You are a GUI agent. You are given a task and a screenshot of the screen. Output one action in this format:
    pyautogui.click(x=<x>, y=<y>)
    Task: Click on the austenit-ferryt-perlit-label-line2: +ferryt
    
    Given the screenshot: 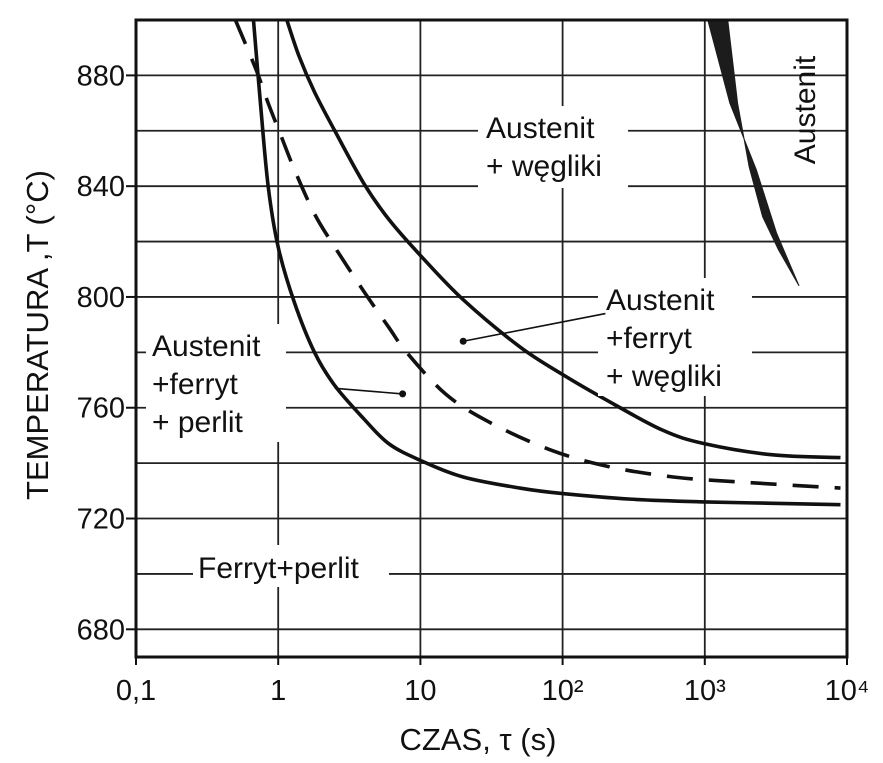 What is the action you would take?
    pyautogui.click(x=195, y=384)
    